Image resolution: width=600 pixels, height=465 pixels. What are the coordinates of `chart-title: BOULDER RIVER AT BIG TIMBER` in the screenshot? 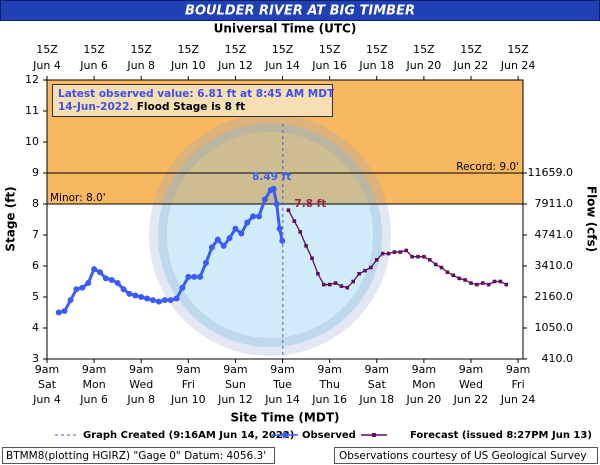 It's located at (300, 11).